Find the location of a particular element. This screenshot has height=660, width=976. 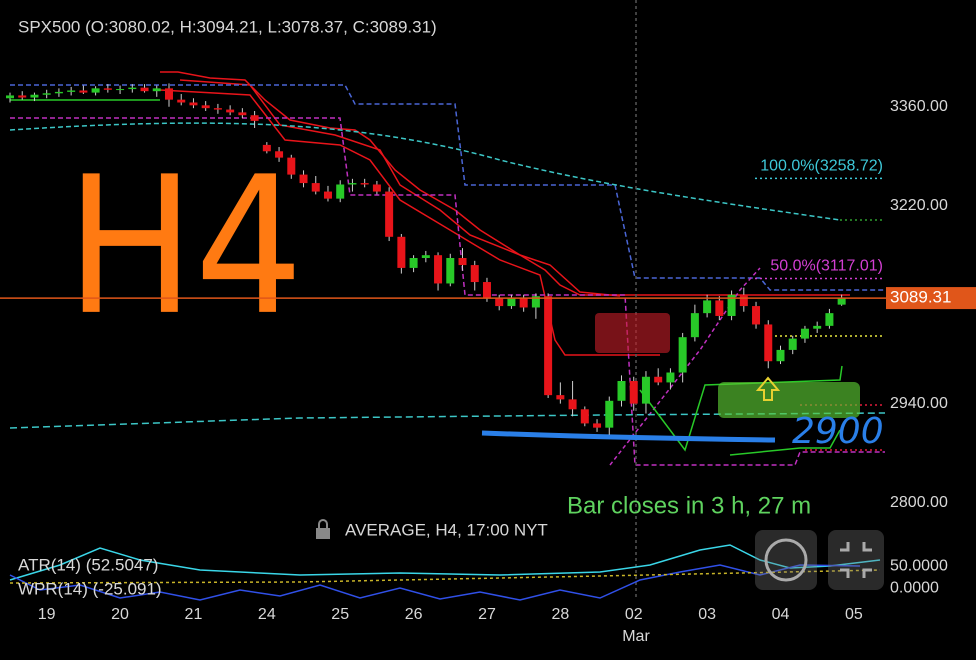

x-tick-label: 26 is located at coordinates (414, 614).